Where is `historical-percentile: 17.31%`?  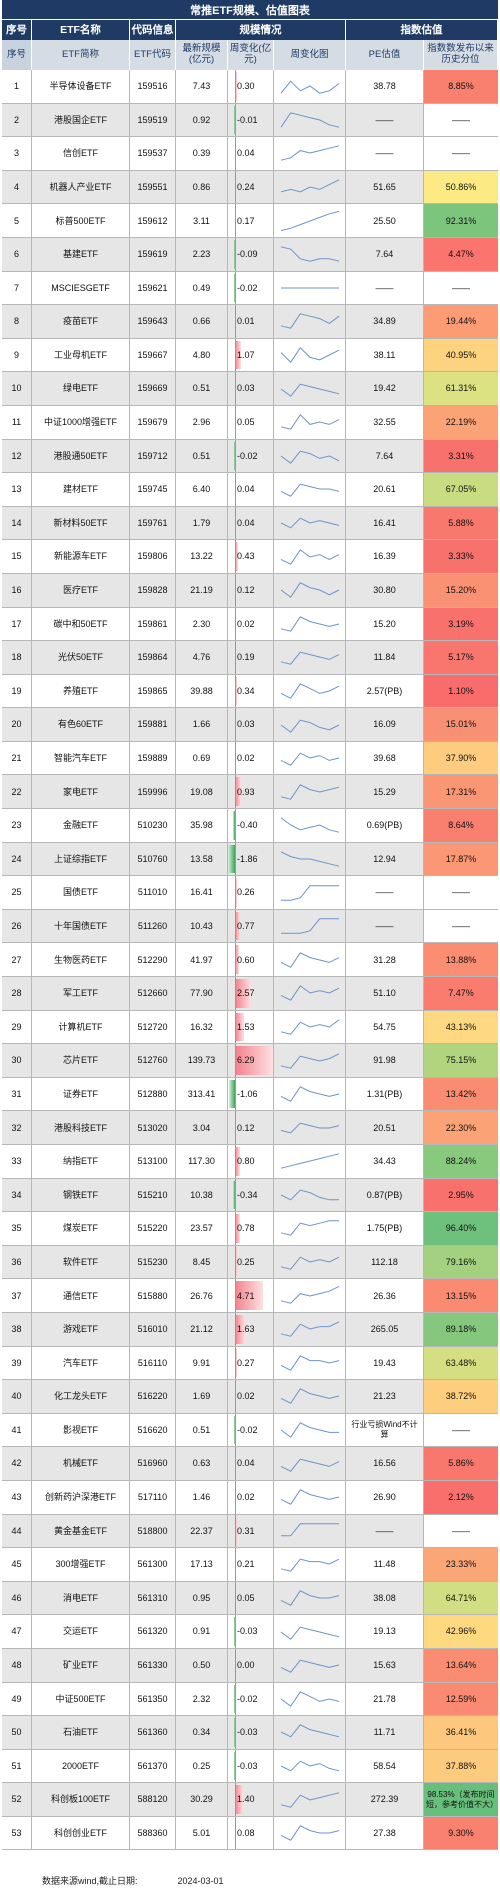
historical-percentile: 17.31% is located at coordinates (461, 792).